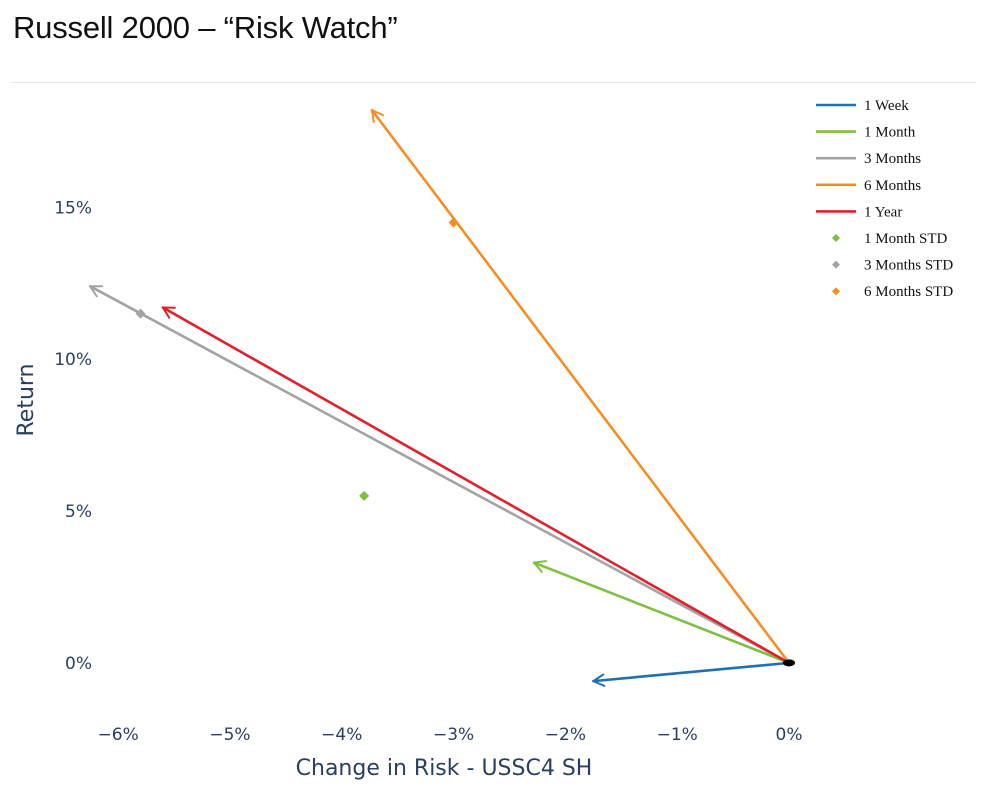  I want to click on y-tick-label: 5%, so click(78, 512).